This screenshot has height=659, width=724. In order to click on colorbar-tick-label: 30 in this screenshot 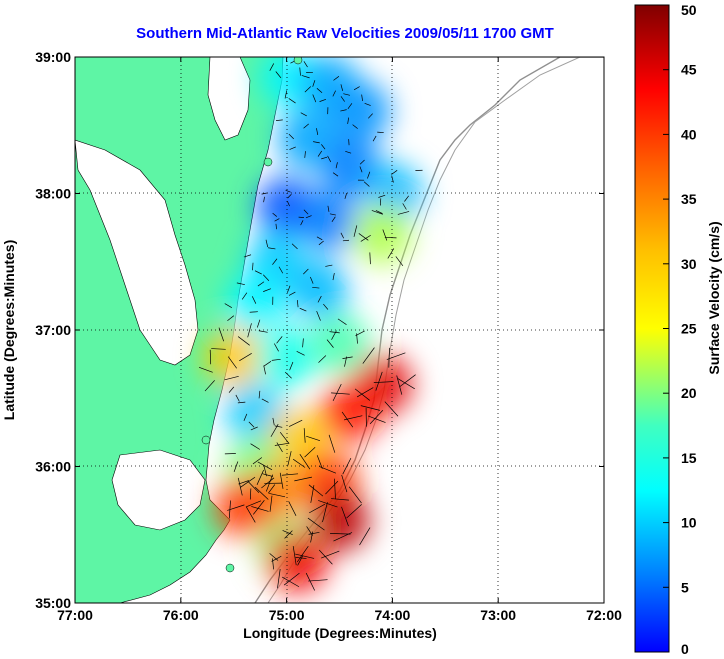, I will do `click(689, 264)`.